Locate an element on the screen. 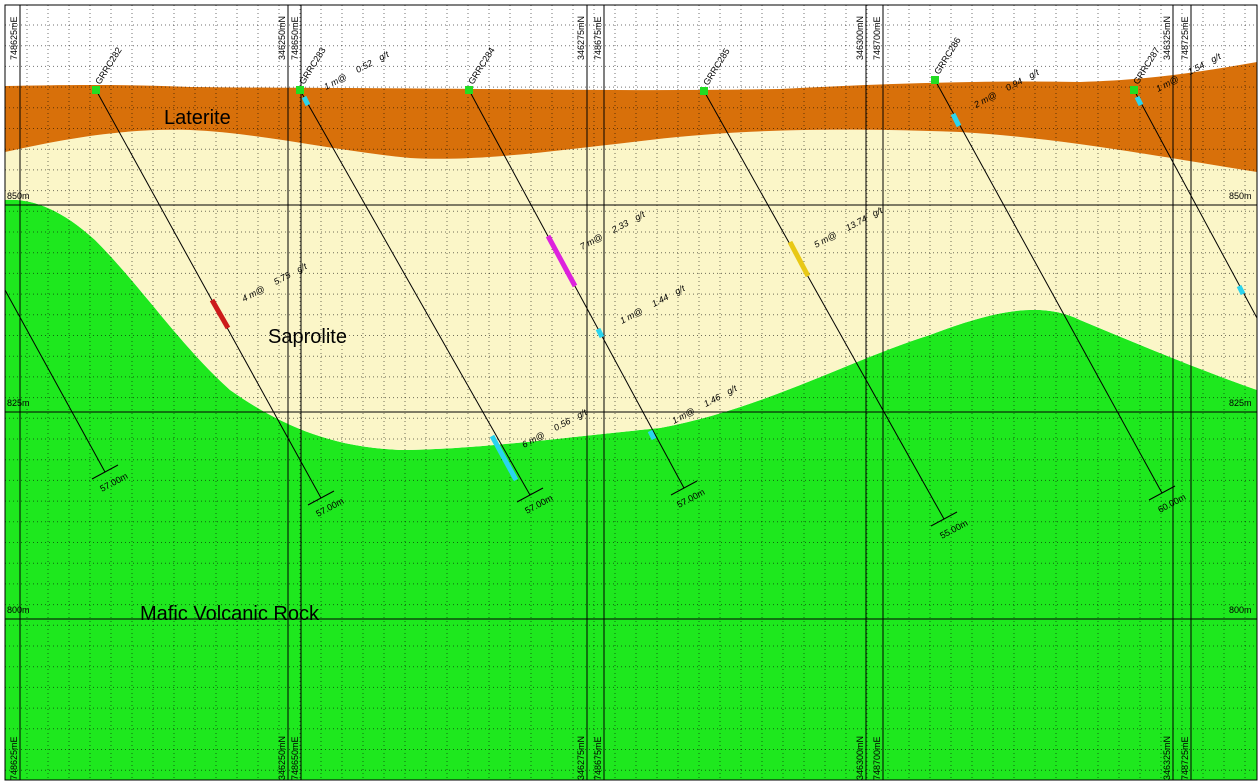  elev-800-left: 800m is located at coordinates (18, 610).